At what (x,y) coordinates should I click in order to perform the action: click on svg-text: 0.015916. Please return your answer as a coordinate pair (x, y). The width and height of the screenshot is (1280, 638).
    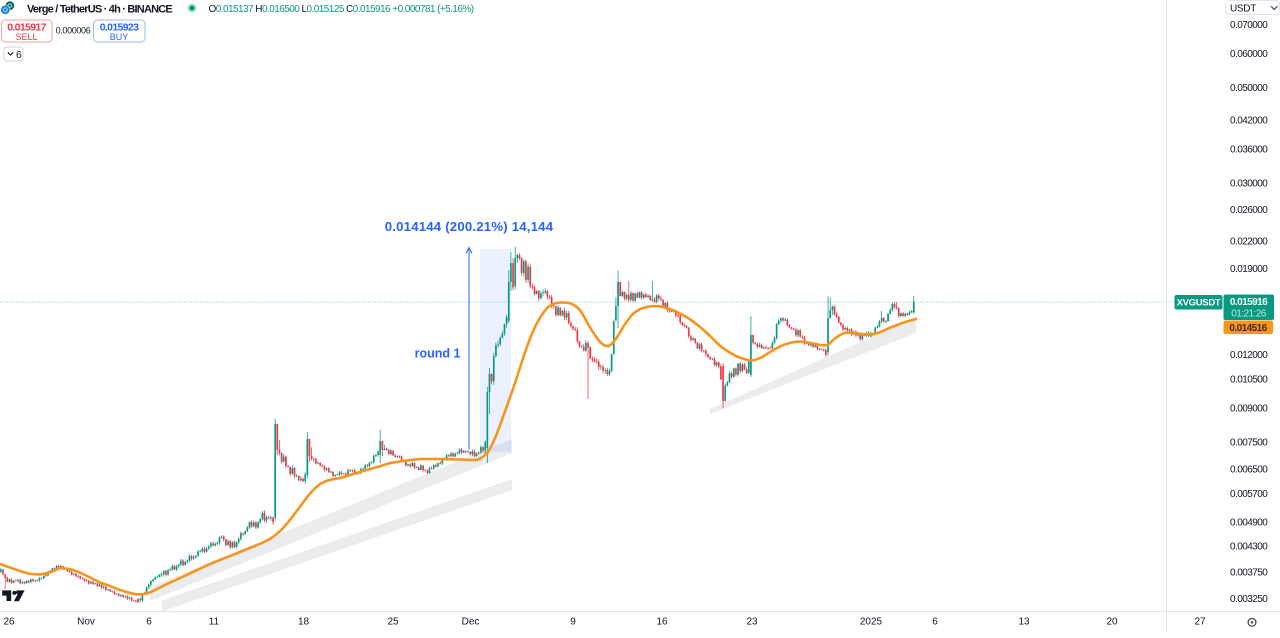
    Looking at the image, I should click on (1249, 302).